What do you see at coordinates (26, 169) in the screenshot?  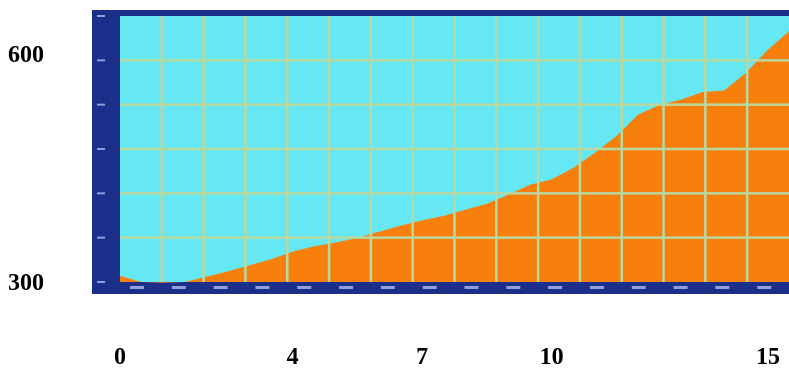 I see `y-tick-labels: 300 600` at bounding box center [26, 169].